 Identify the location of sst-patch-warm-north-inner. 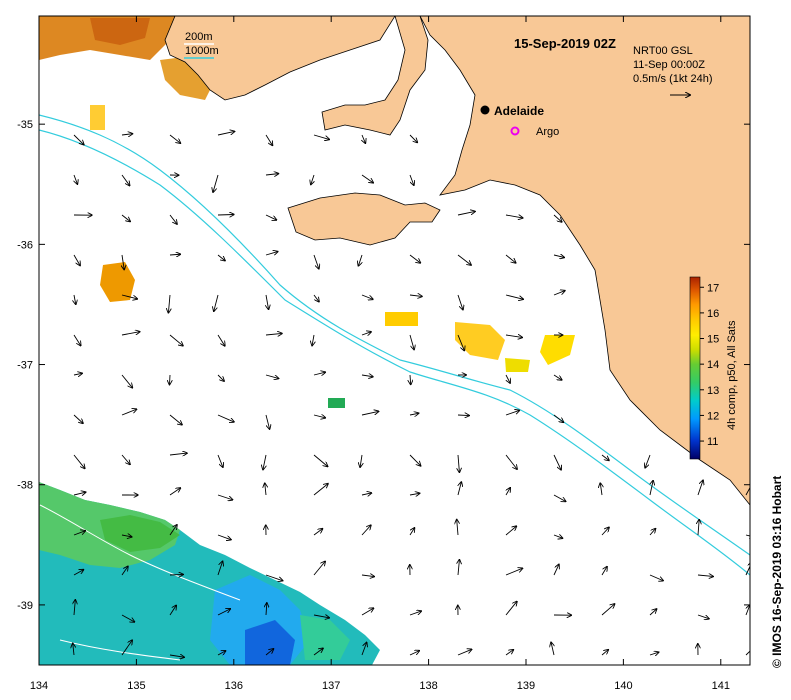
(120, 31).